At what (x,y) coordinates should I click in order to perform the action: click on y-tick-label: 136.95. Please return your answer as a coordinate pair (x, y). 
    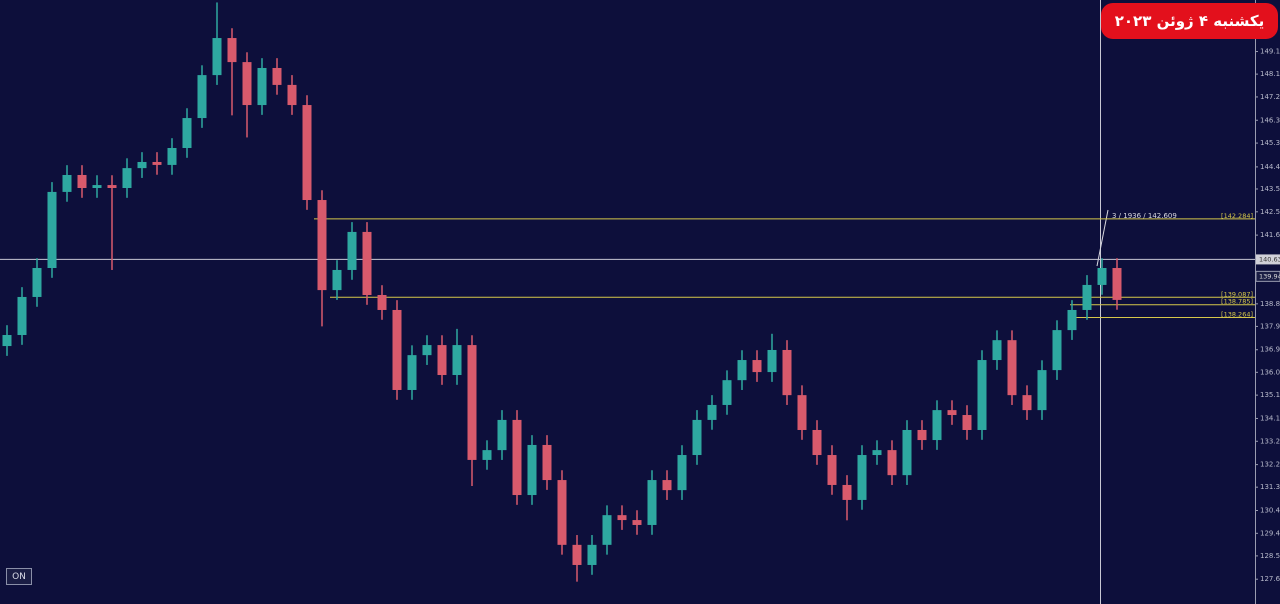
    Looking at the image, I should click on (1270, 350).